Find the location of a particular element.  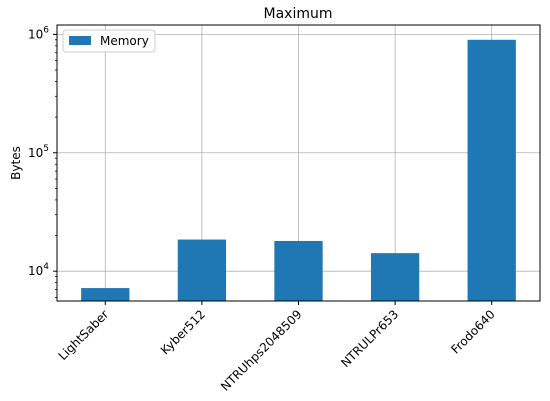

x-tick-label: Kyber512 is located at coordinates (183, 332).